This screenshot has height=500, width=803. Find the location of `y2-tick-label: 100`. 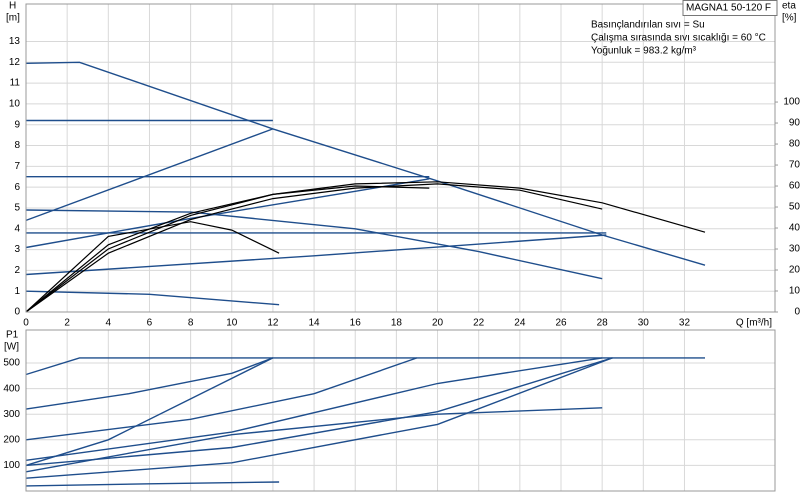

y2-tick-label: 100 is located at coordinates (791, 102).